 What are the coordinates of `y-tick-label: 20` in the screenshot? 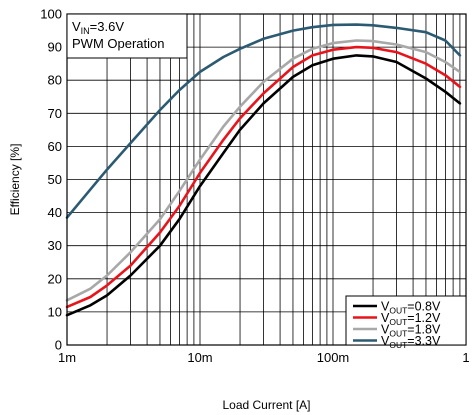 It's located at (55, 278).